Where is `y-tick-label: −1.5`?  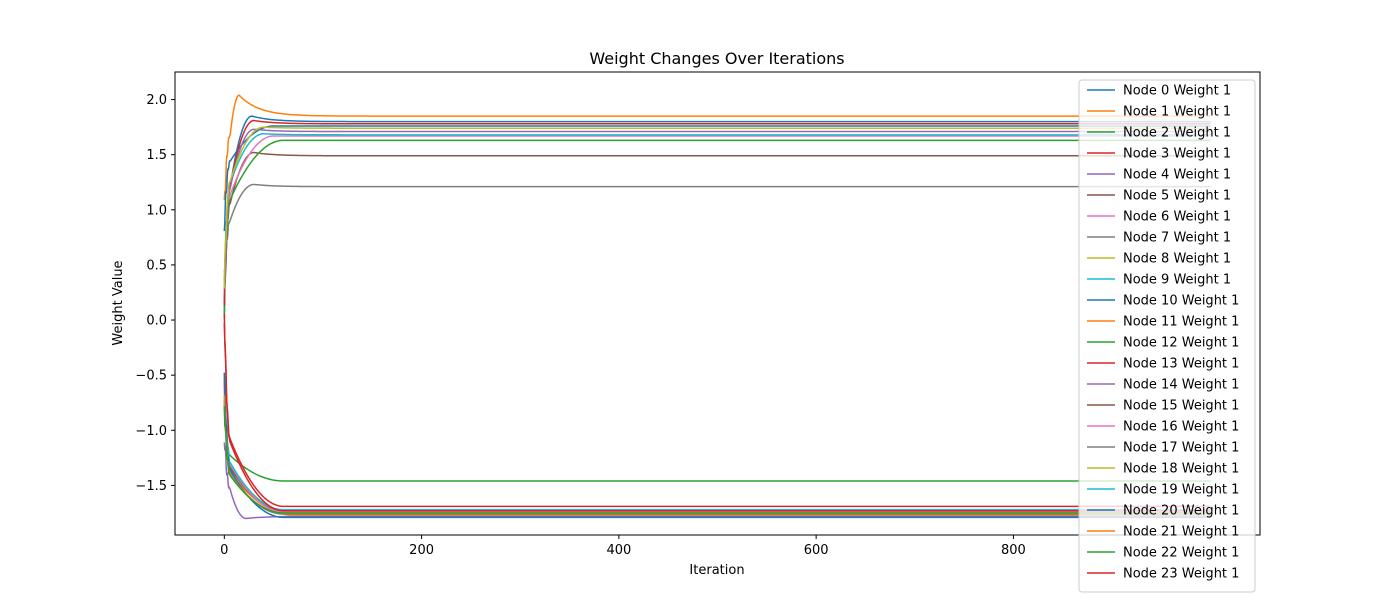
y-tick-label: −1.5 is located at coordinates (151, 486).